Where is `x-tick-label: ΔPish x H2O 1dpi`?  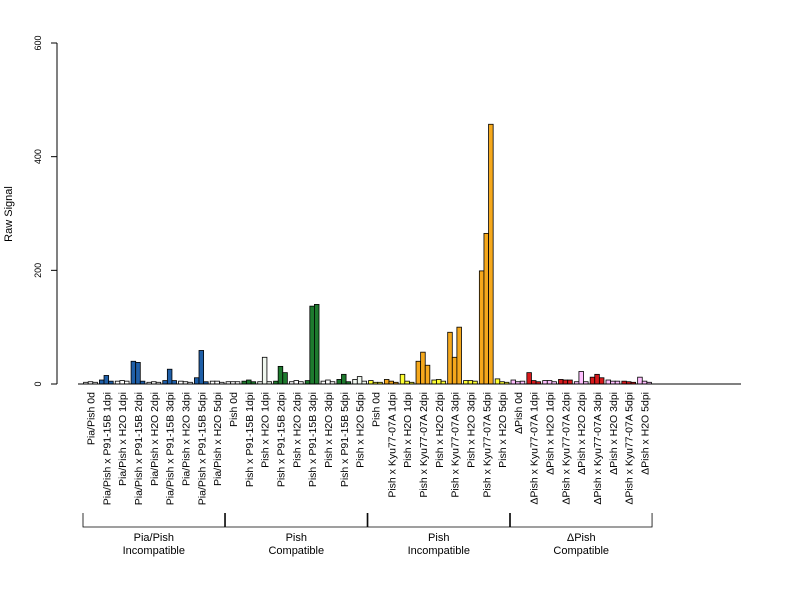 x-tick-label: ΔPish x H2O 1dpi is located at coordinates (551, 433).